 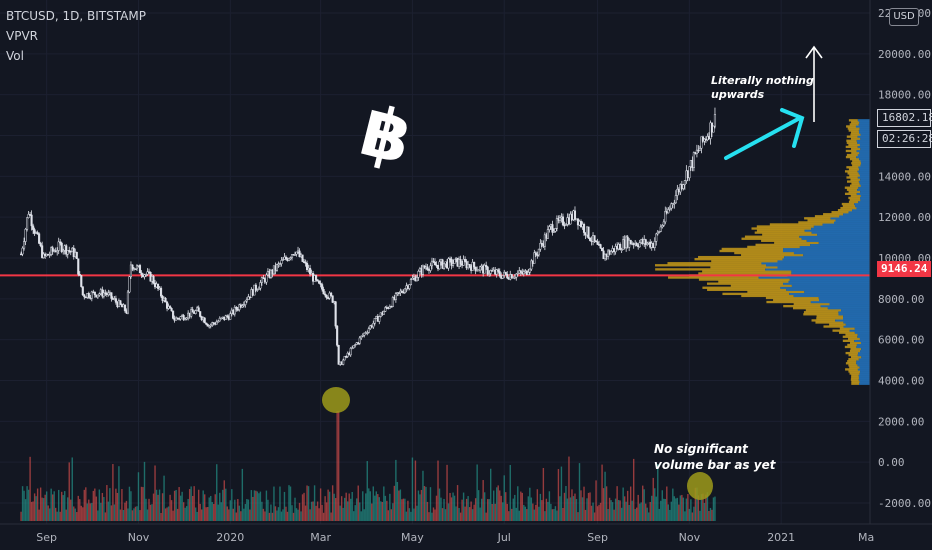 What do you see at coordinates (139, 537) in the screenshot?
I see `x-tick-label: Nov` at bounding box center [139, 537].